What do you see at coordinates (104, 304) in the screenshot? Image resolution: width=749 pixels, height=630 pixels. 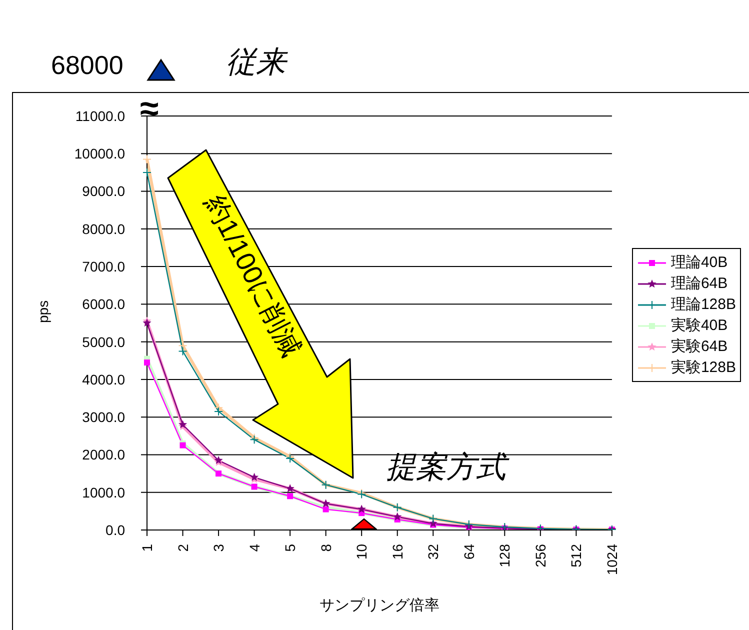 I see `y-tick-label: 6000.0` at bounding box center [104, 304].